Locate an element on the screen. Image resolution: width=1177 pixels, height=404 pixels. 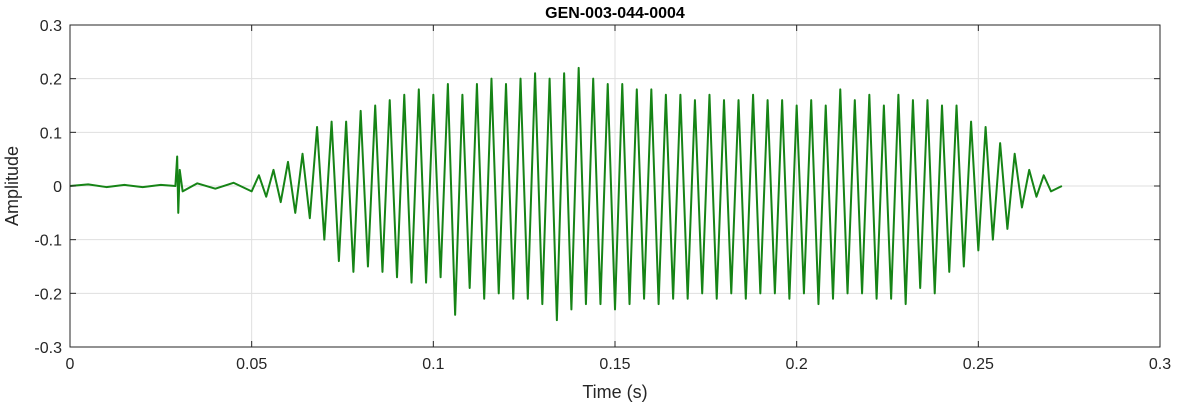
x-tick-label: 0.1 is located at coordinates (433, 364).